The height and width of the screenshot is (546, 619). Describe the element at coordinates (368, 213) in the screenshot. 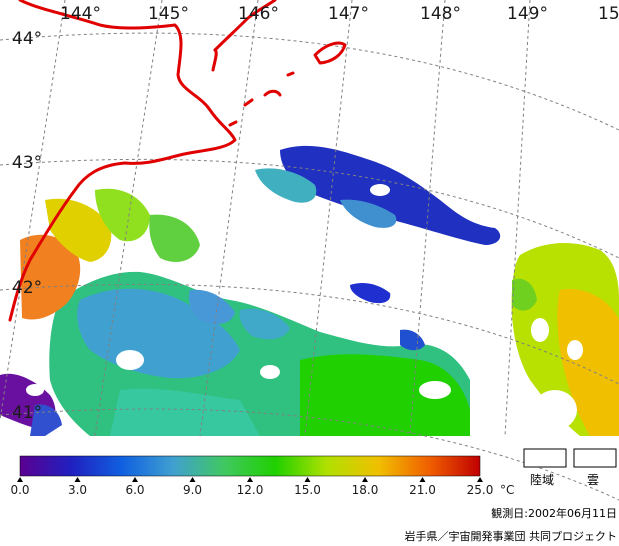

I see `sst-north-blue-light` at that location.